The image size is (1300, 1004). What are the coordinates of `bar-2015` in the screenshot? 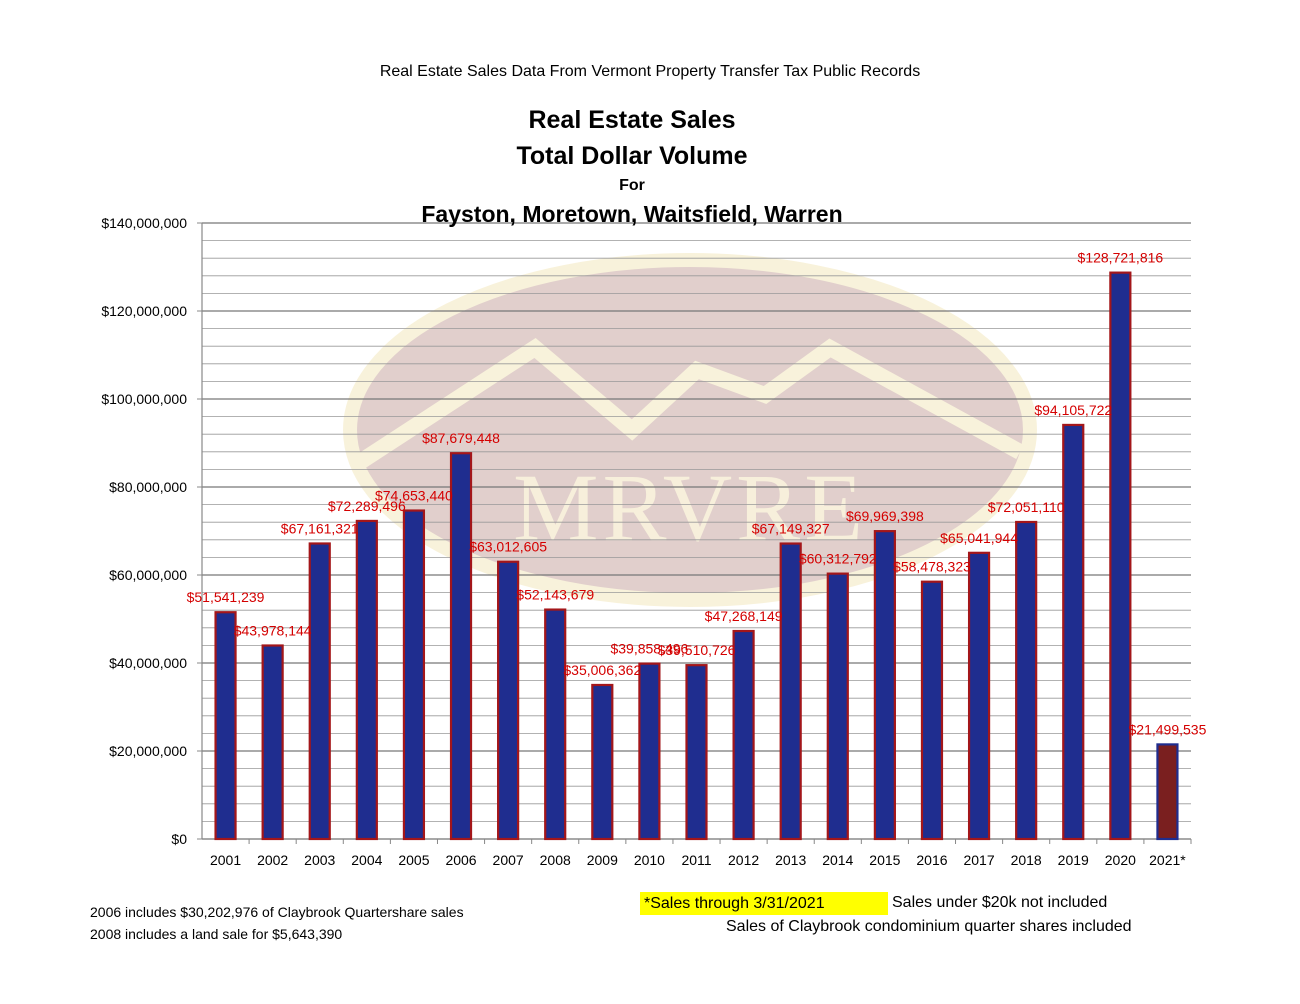 It's located at (884, 685).